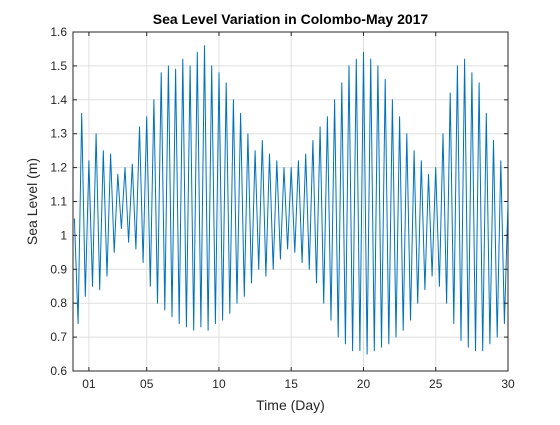 This screenshot has height=425, width=560. What do you see at coordinates (63, 235) in the screenshot?
I see `y-tick-label: 1` at bounding box center [63, 235].